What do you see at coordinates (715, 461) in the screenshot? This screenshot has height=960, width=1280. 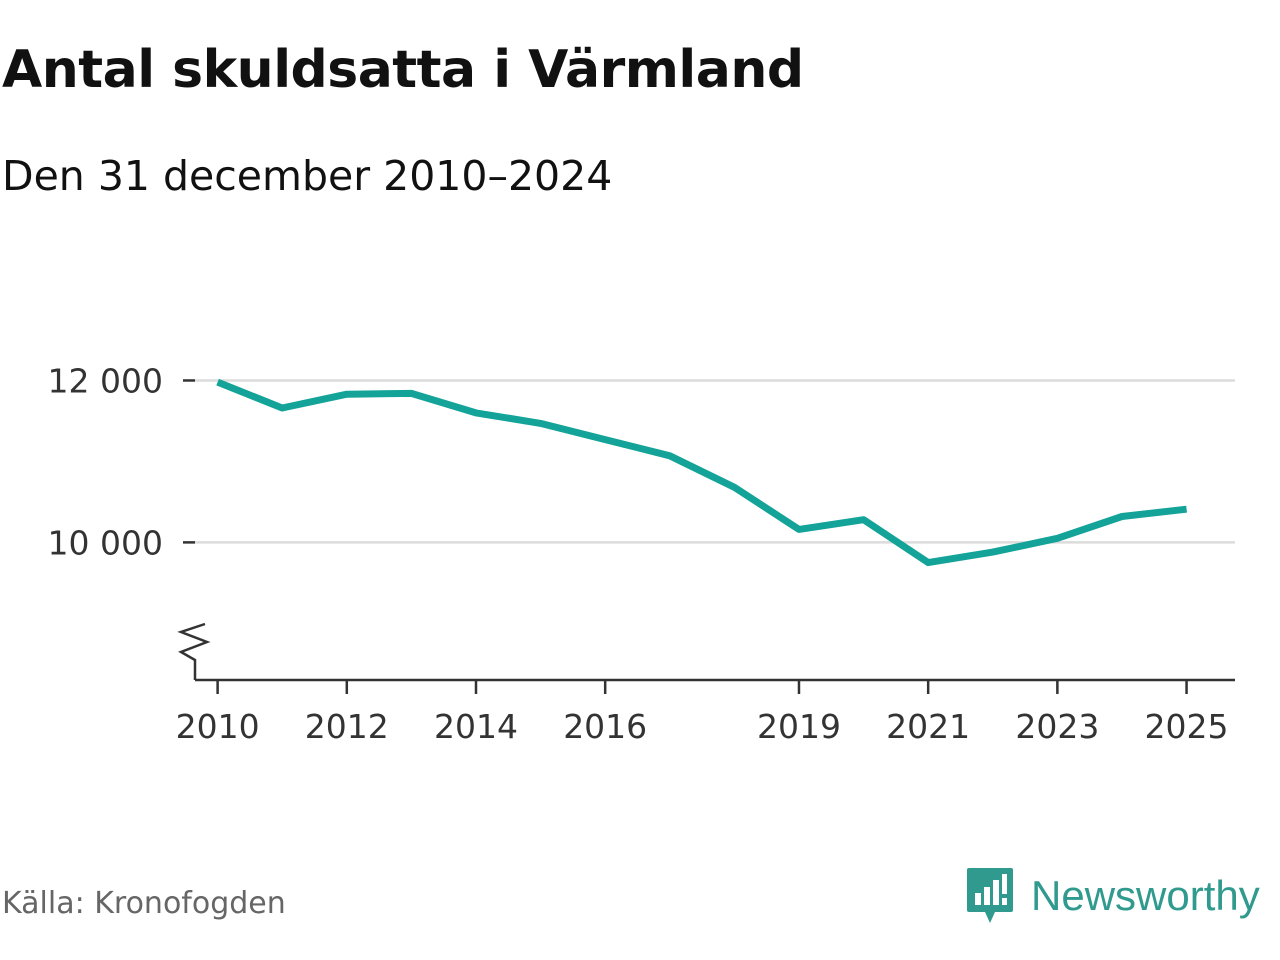 I see `grid-lines` at bounding box center [715, 461].